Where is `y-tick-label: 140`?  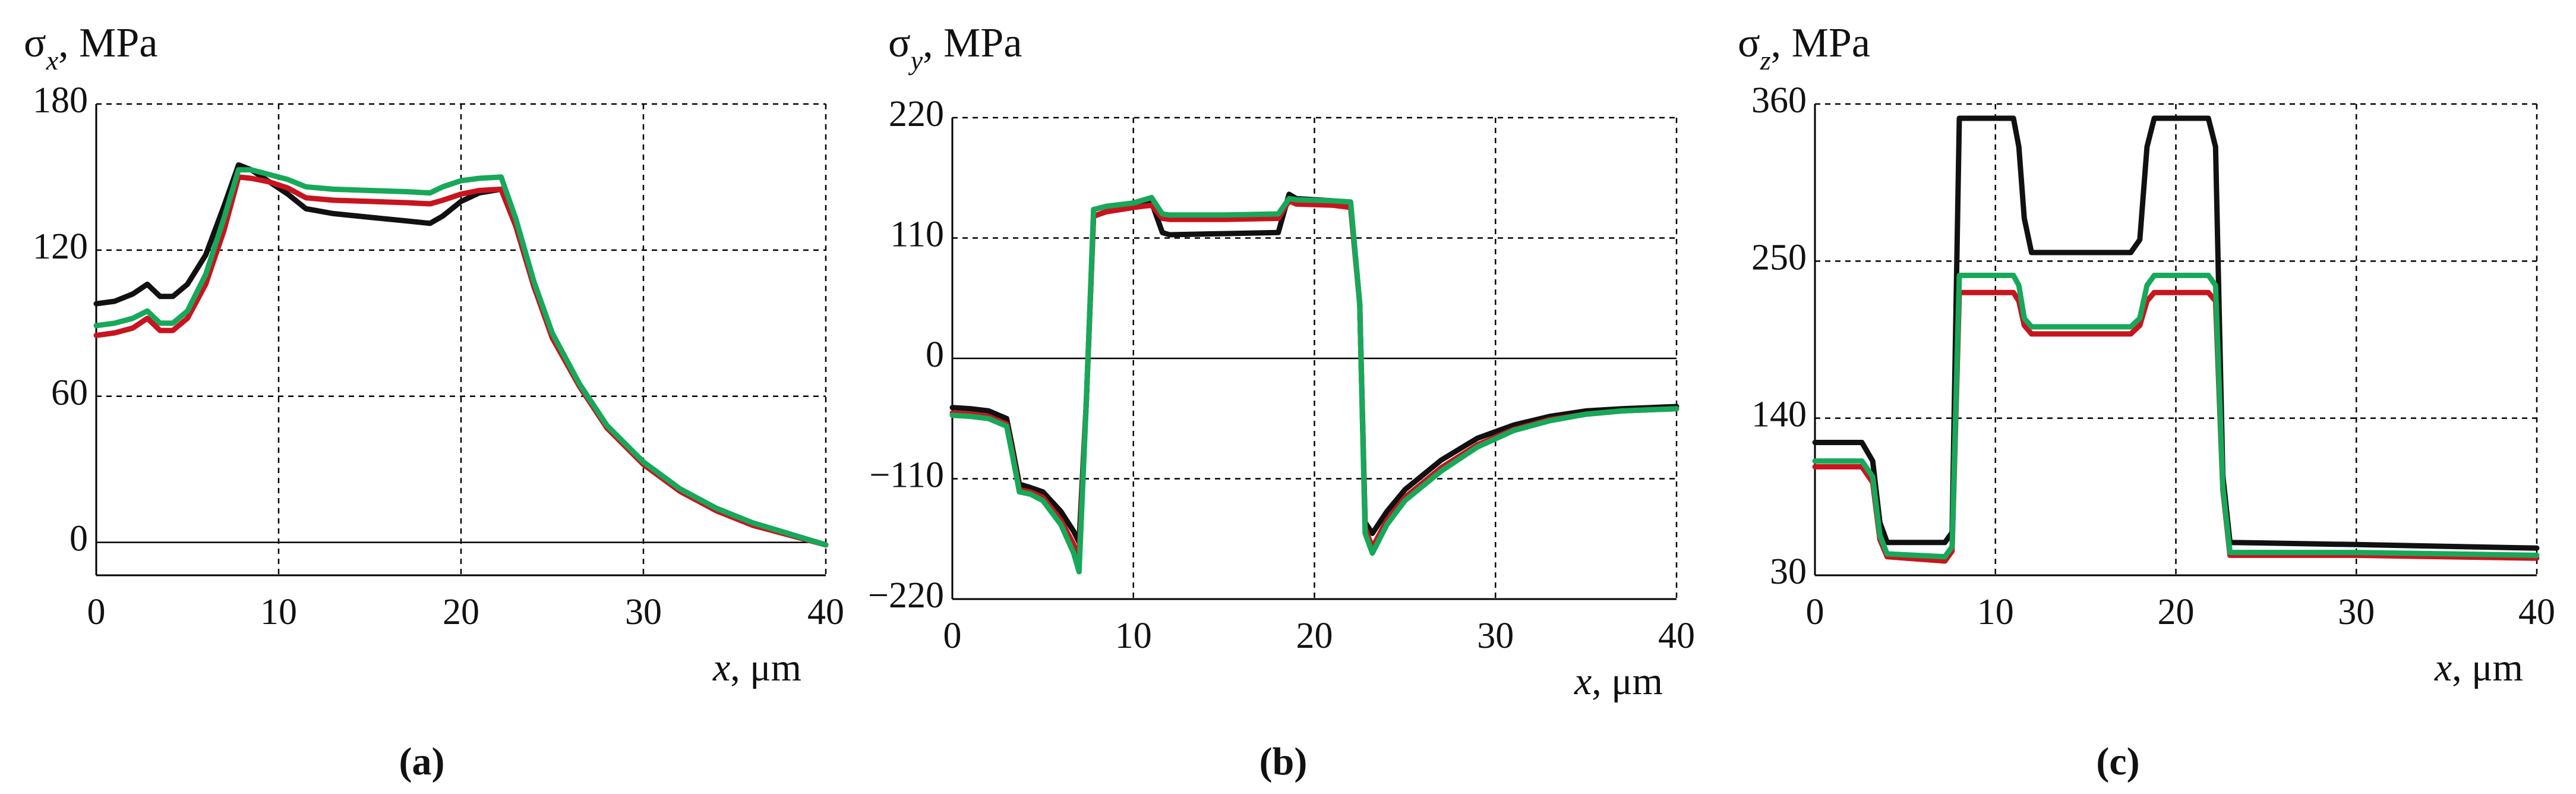
y-tick-label: 140 is located at coordinates (1779, 415).